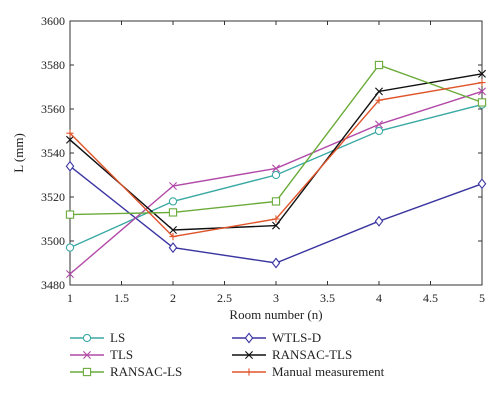  What do you see at coordinates (87, 372) in the screenshot?
I see `legend-marker-ransac-ls` at bounding box center [87, 372].